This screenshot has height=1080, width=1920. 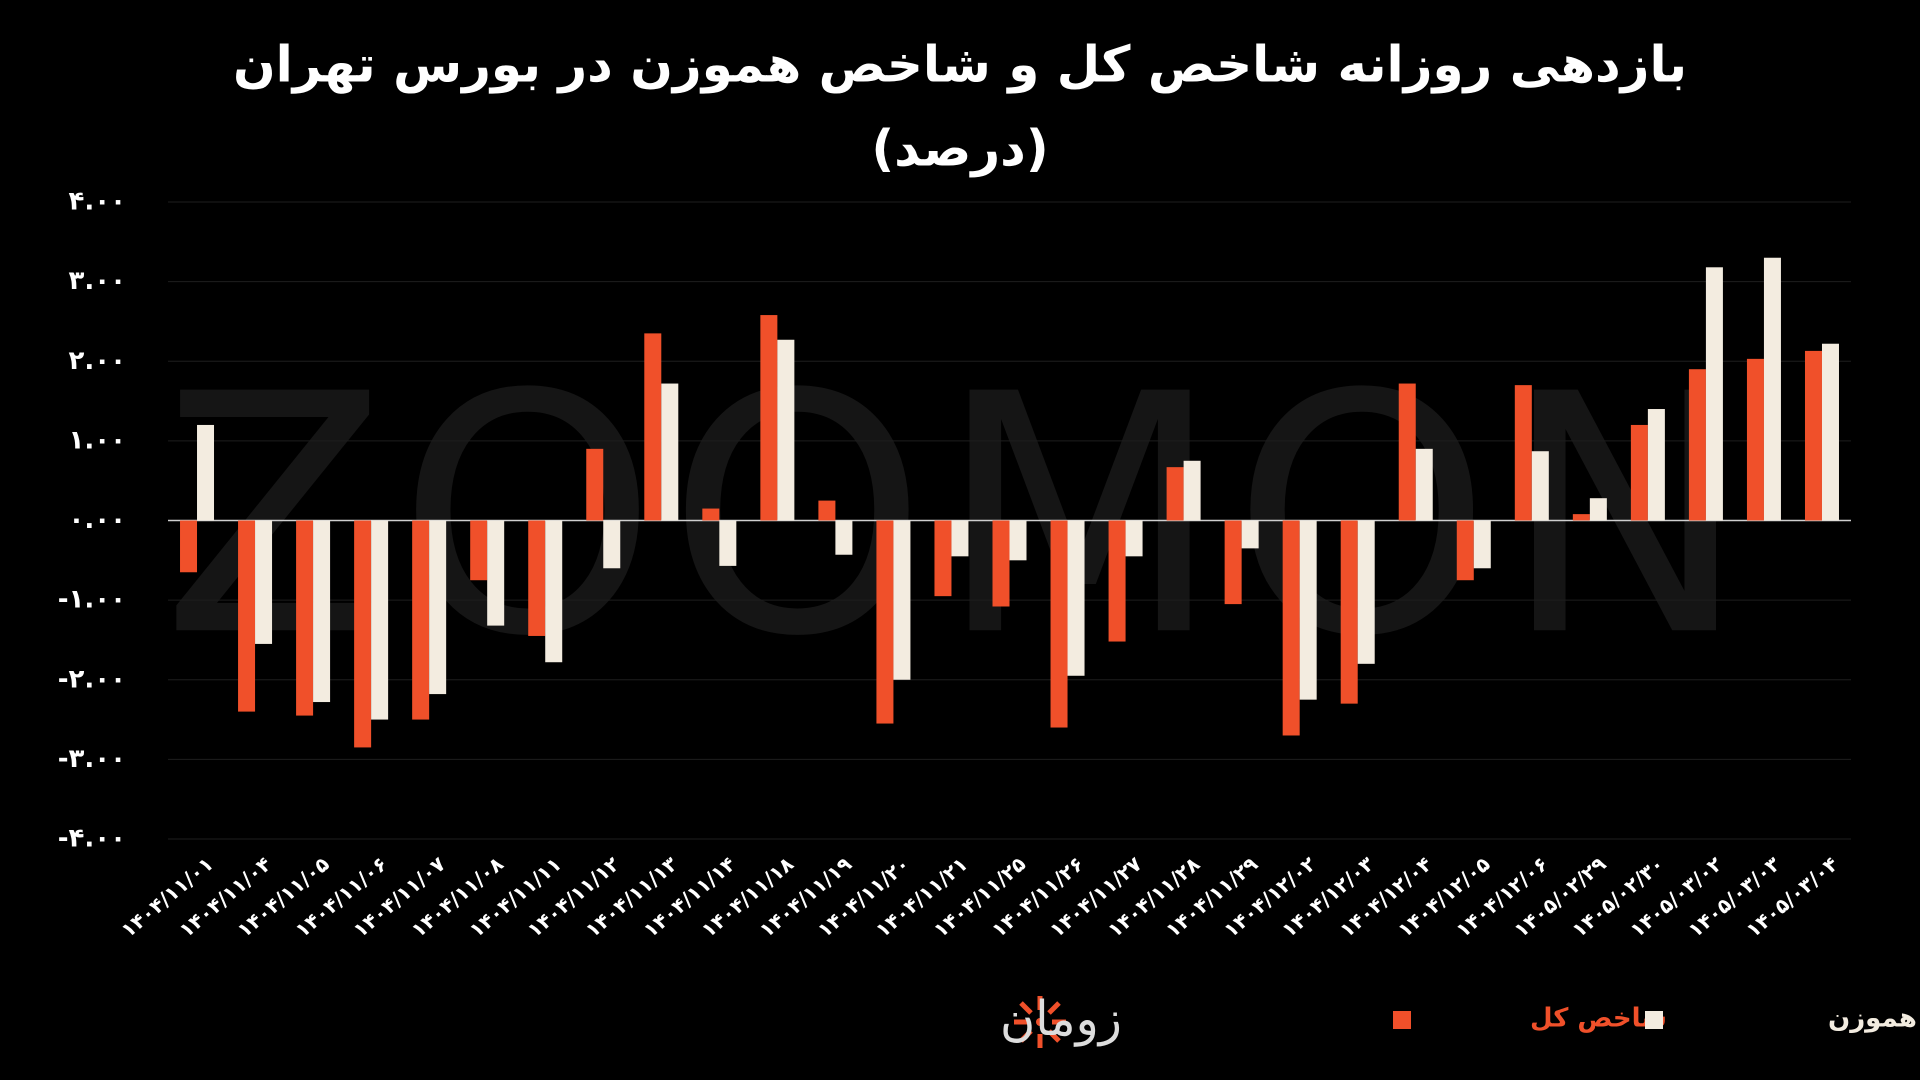 I want to click on legend-label: شاخص کل, so click(x=1598, y=1019).